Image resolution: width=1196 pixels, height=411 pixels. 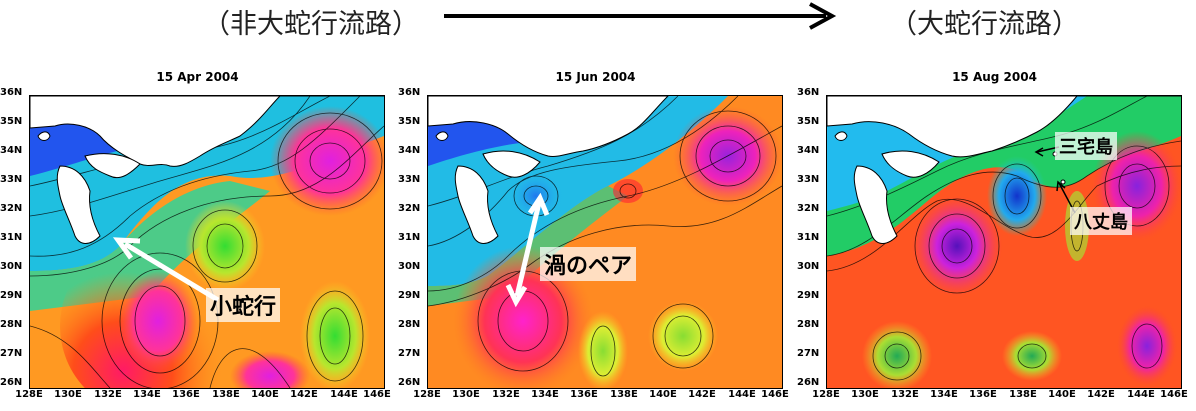 I want to click on panel-title: 15 Aug 2004, so click(x=994, y=77).